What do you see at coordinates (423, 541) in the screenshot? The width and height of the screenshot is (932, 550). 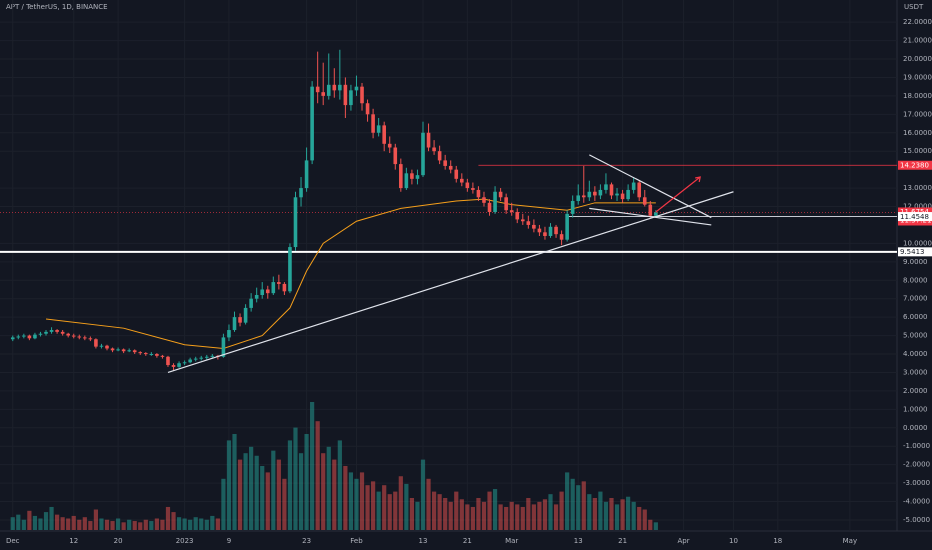 I see `x-tick-label: 13` at bounding box center [423, 541].